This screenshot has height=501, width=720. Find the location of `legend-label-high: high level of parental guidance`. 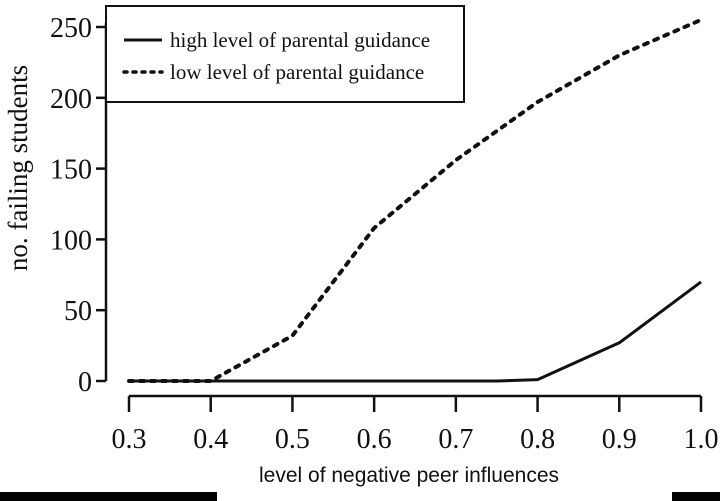

legend-label-high: high level of parental guidance is located at coordinates (300, 40).